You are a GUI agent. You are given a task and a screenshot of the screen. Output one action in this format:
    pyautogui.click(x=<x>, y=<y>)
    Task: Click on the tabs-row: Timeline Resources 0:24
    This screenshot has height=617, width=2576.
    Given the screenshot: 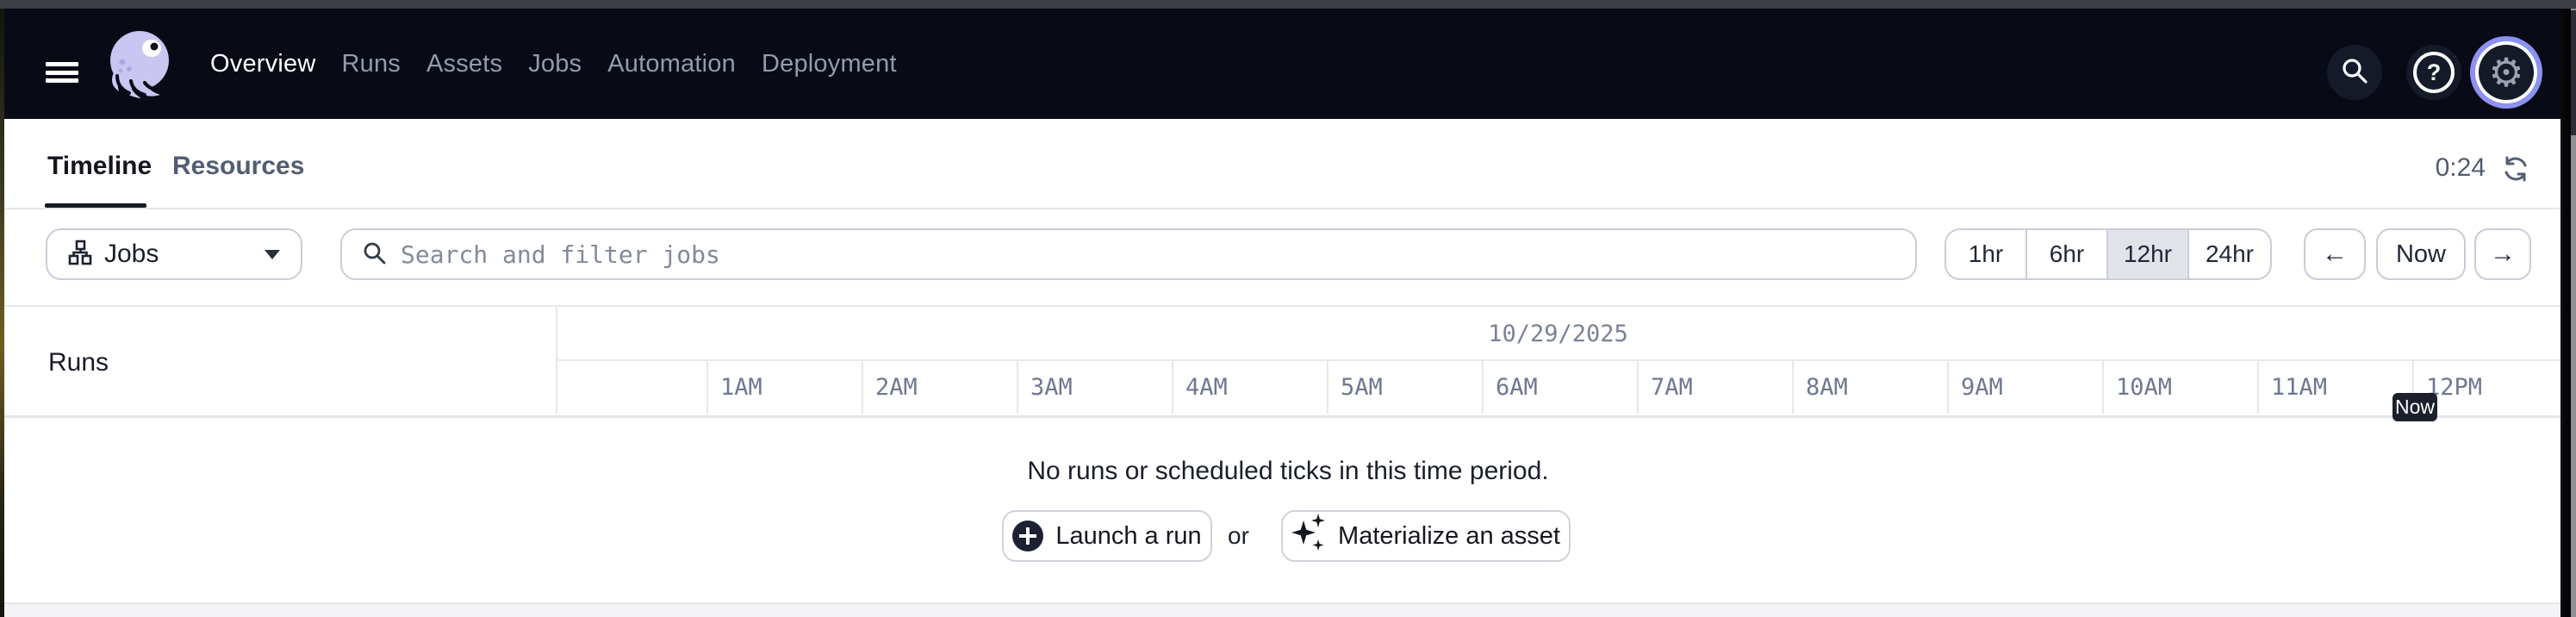 What is the action you would take?
    pyautogui.click(x=1288, y=164)
    